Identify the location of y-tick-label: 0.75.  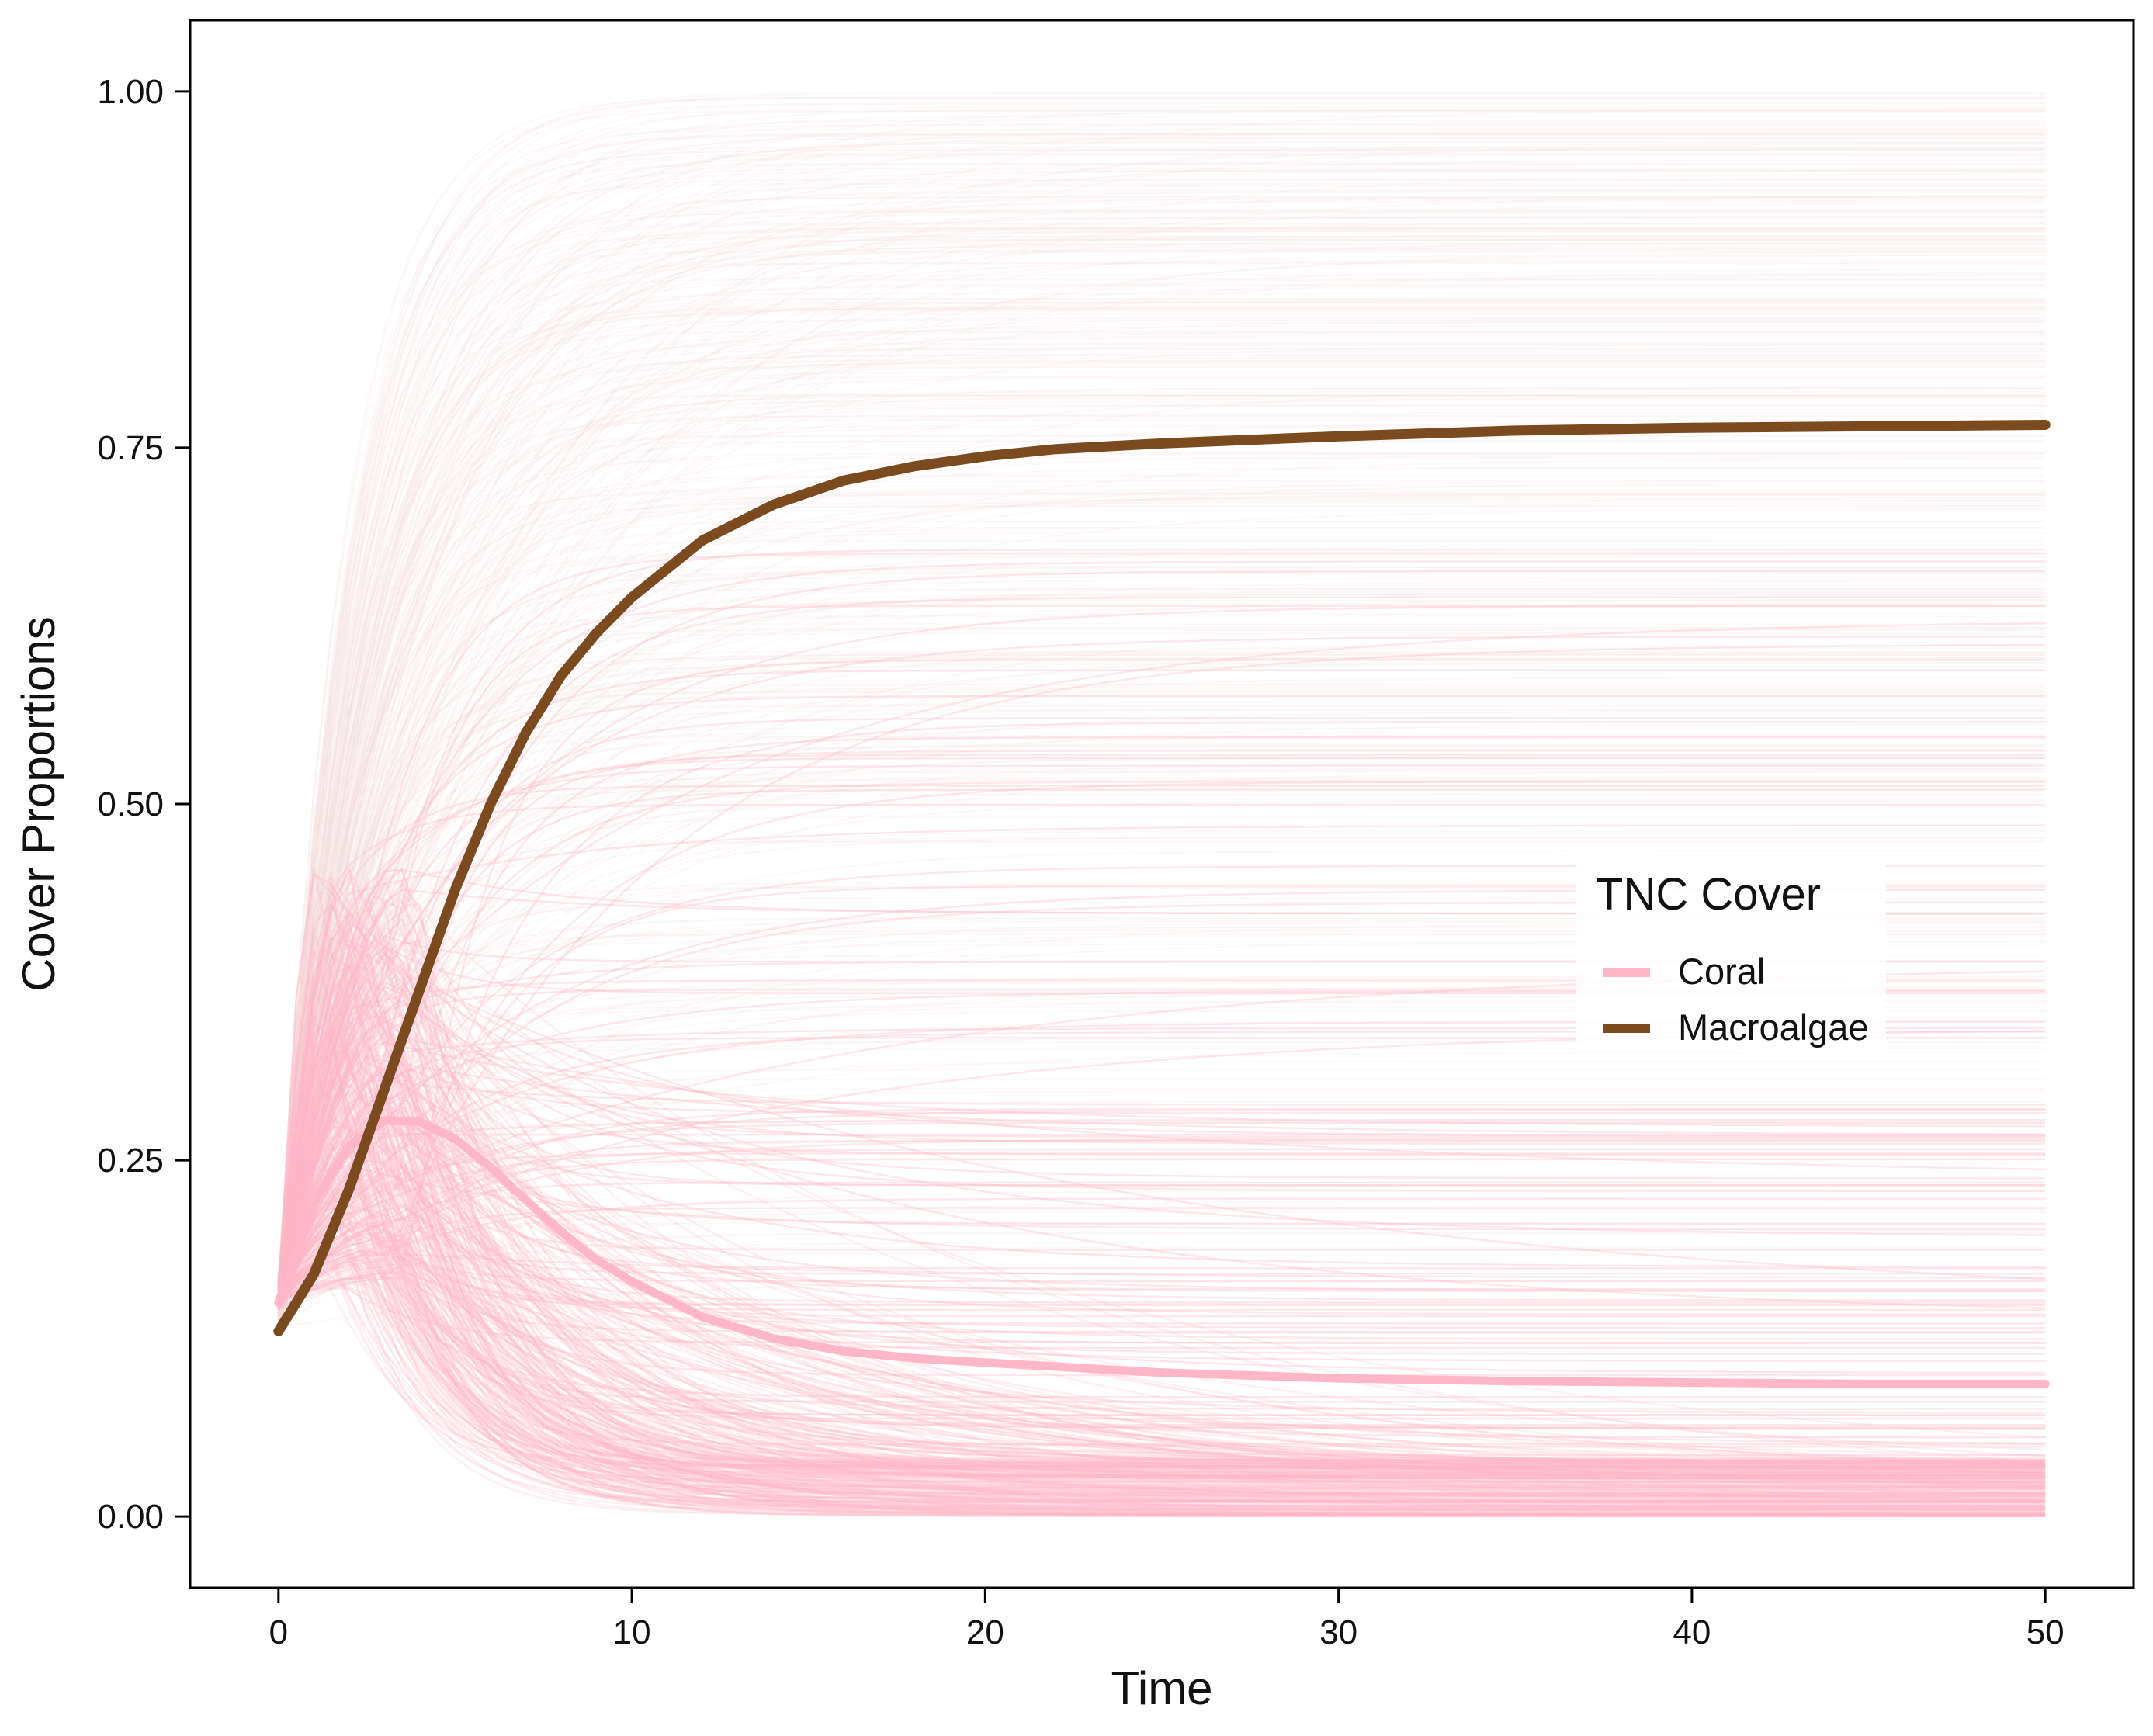
(130, 448).